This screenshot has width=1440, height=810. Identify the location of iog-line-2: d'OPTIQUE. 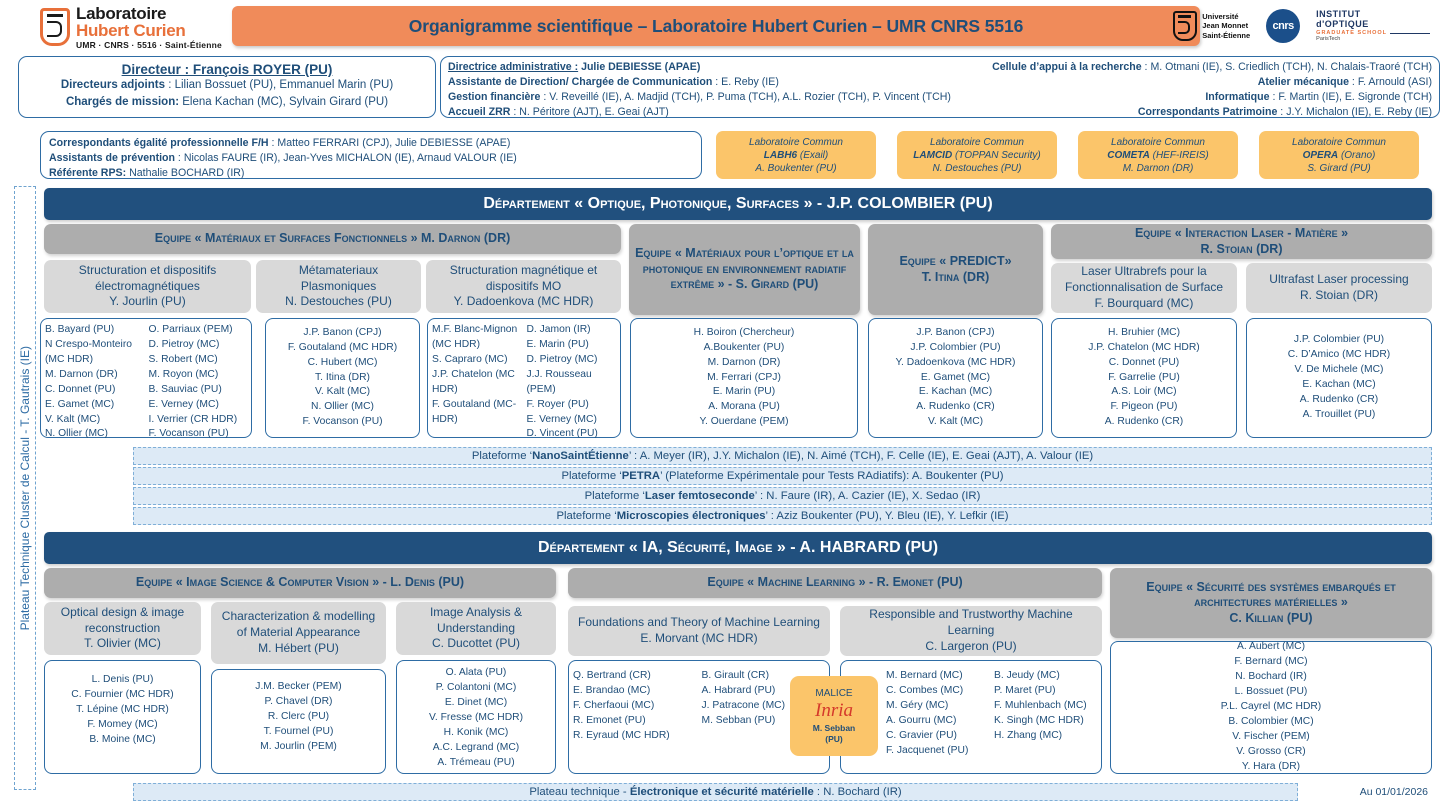
(1342, 23).